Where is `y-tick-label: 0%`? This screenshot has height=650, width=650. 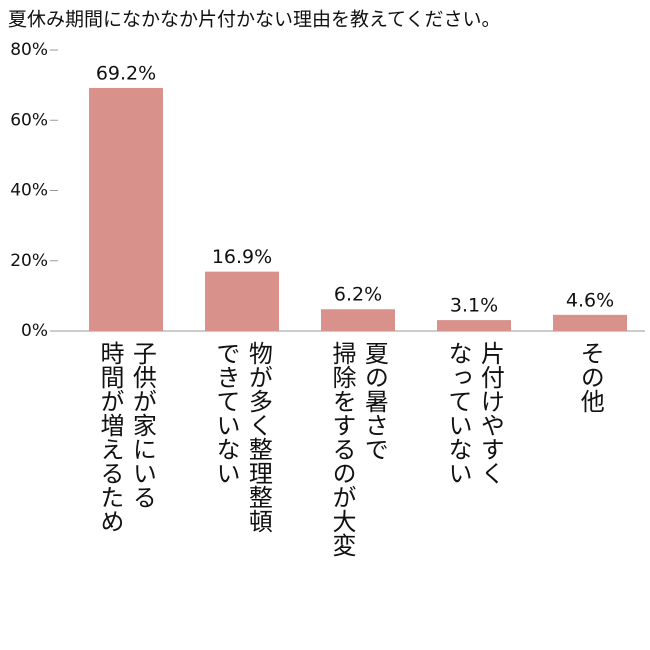
y-tick-label: 0% is located at coordinates (34, 331).